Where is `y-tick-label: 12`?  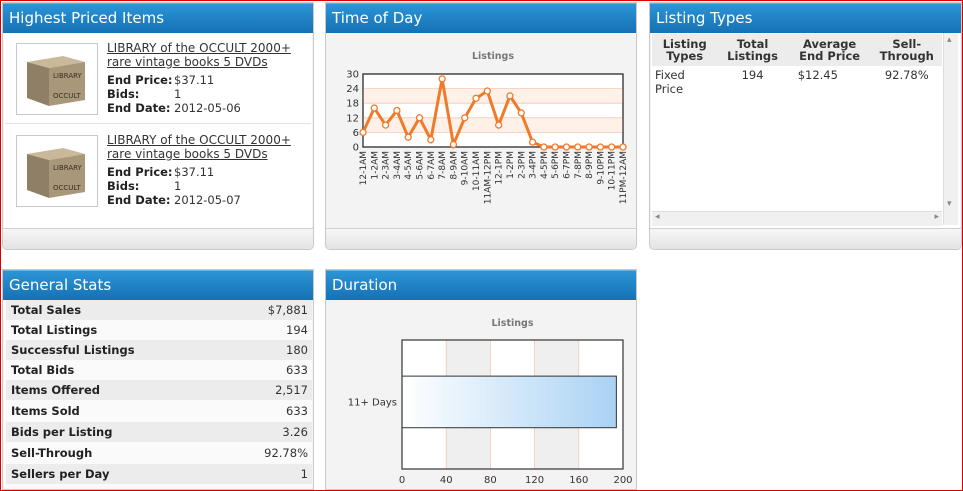 y-tick-label: 12 is located at coordinates (352, 118).